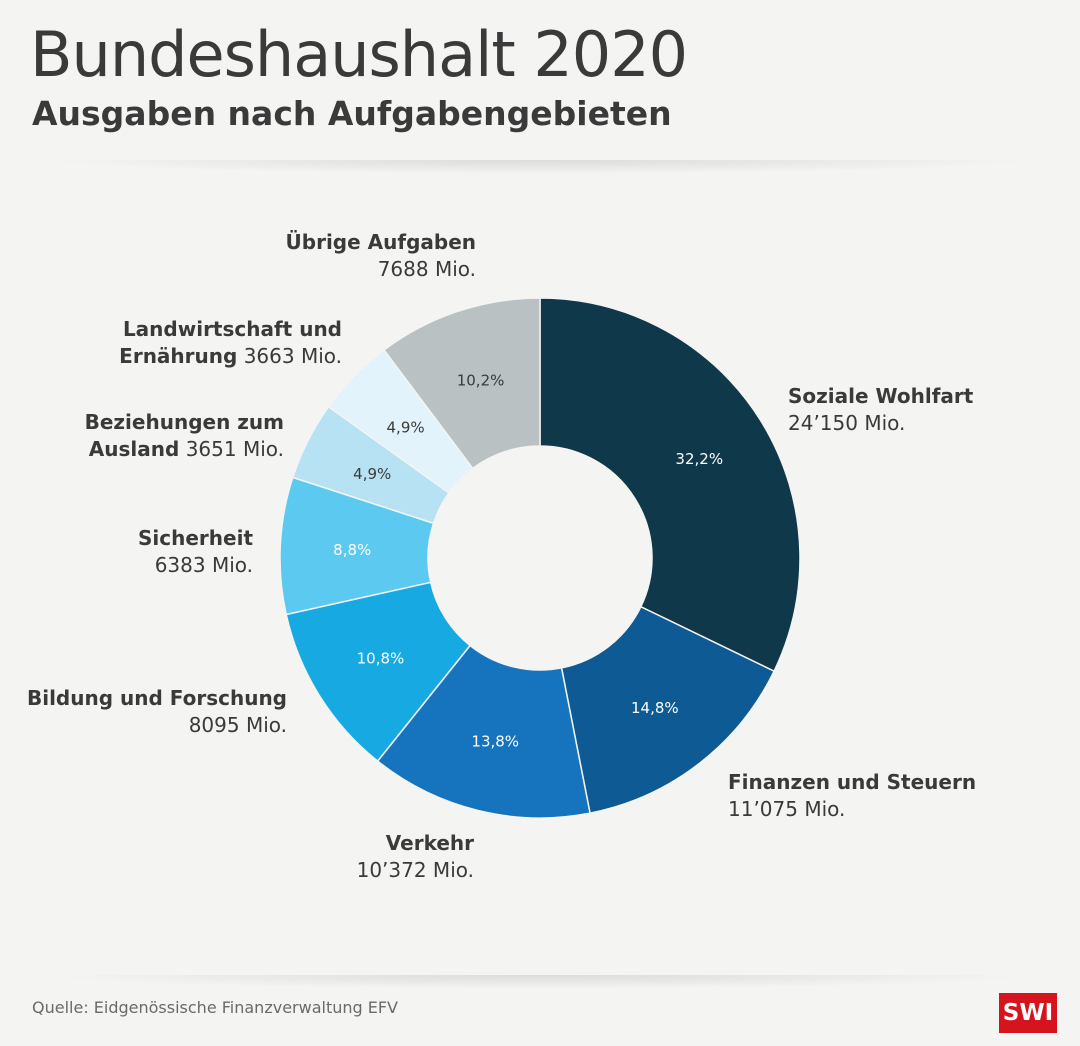 The height and width of the screenshot is (1046, 1080). What do you see at coordinates (203, 565) in the screenshot?
I see `label-value: 6383 Mio.` at bounding box center [203, 565].